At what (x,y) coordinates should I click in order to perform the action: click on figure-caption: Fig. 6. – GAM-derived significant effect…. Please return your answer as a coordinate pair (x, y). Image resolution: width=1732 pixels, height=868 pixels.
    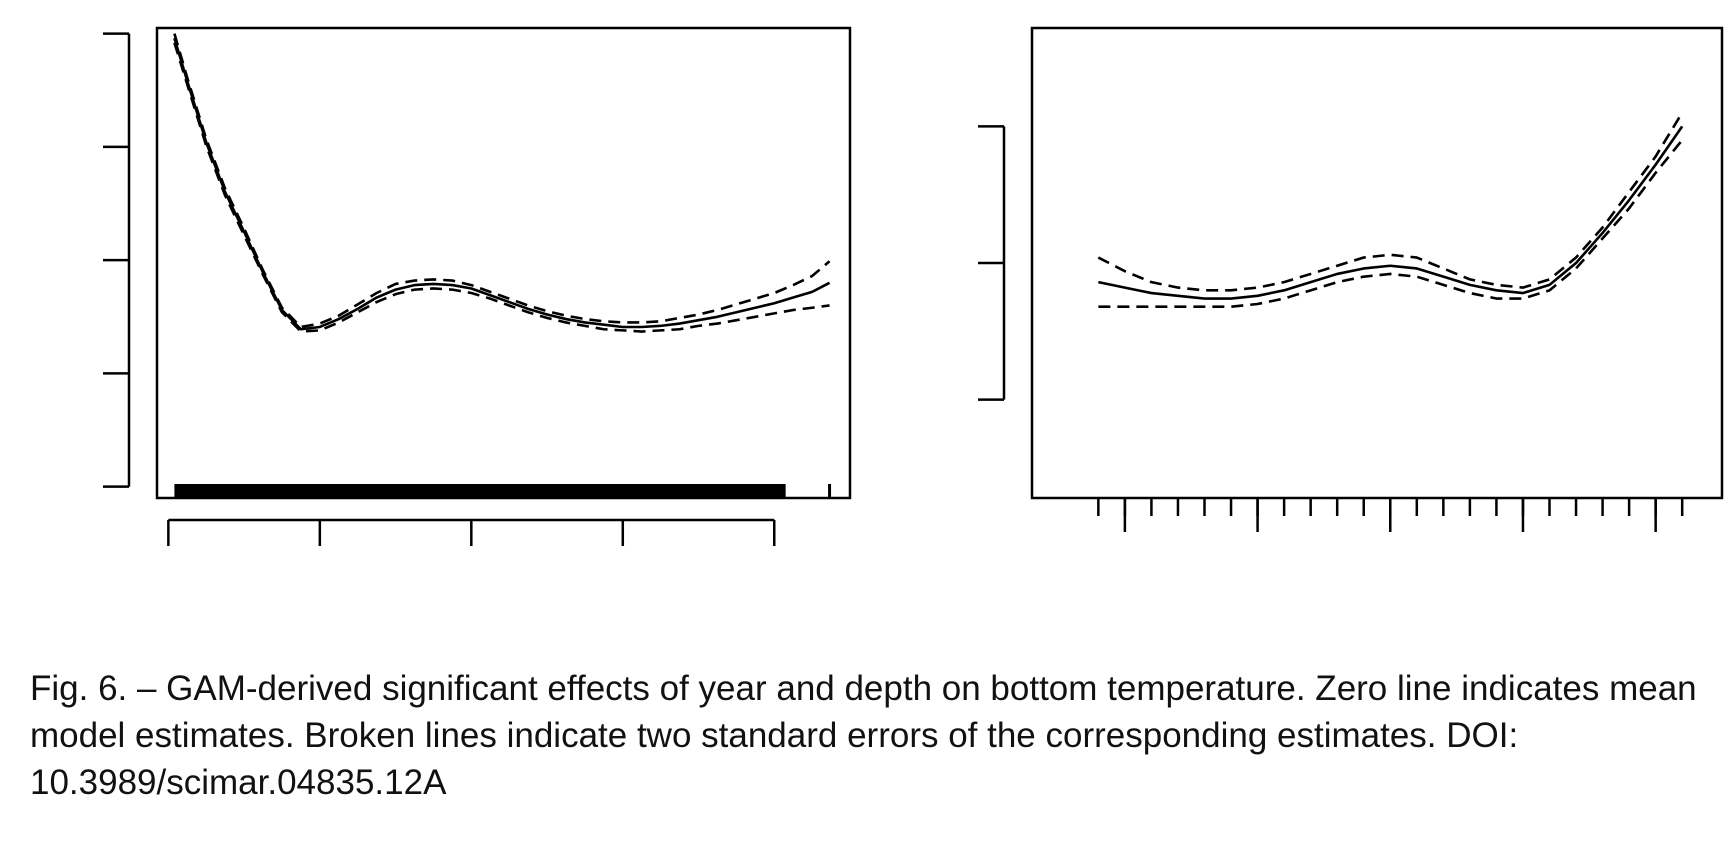
    Looking at the image, I should click on (863, 735).